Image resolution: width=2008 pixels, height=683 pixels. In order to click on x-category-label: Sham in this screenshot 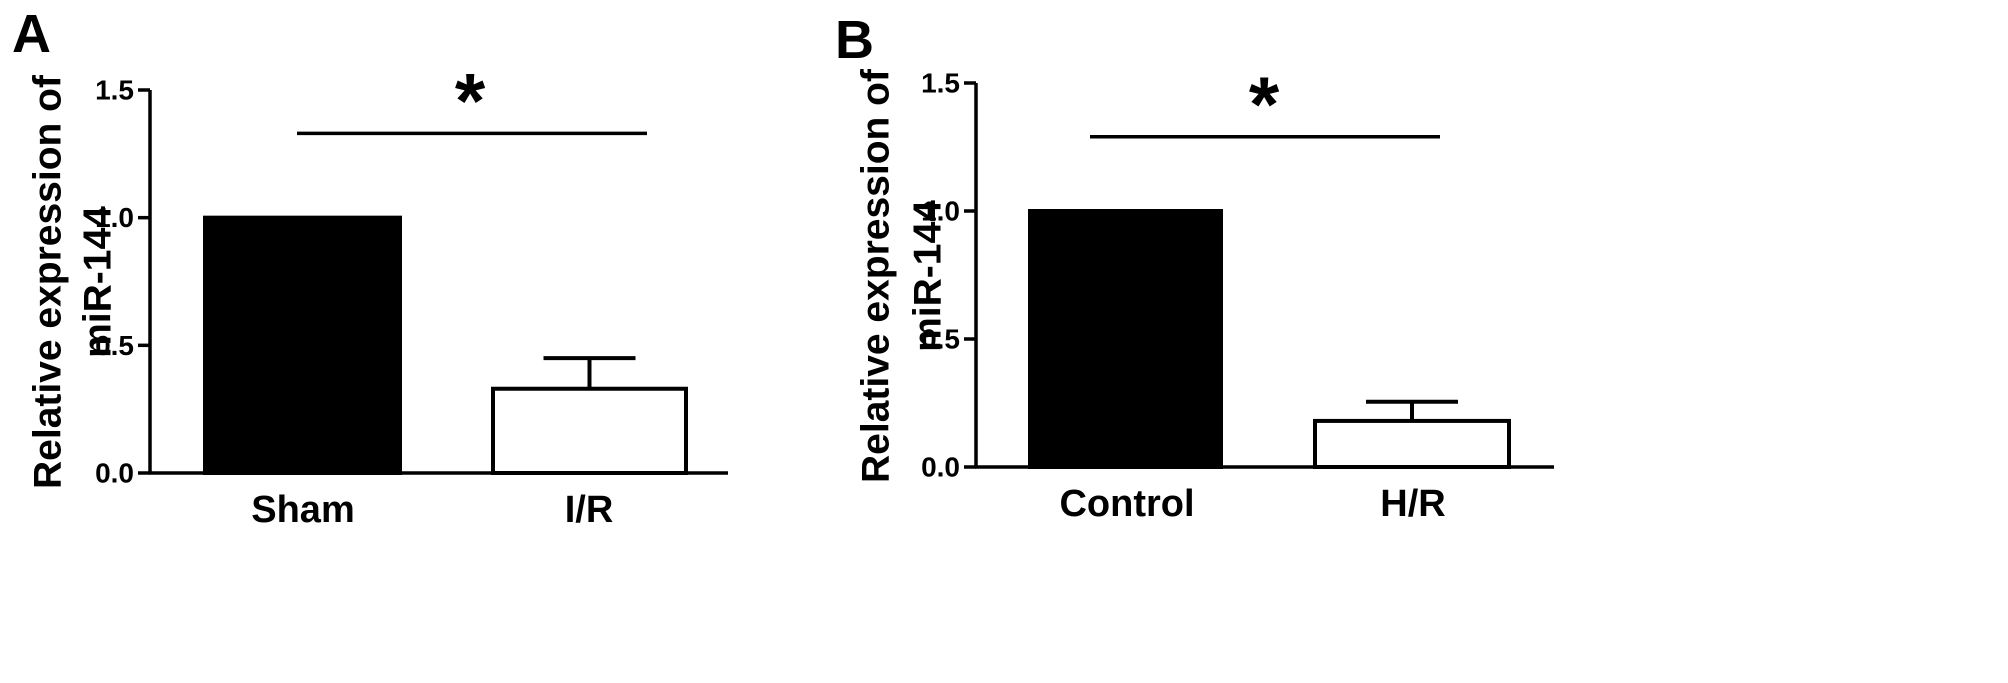, I will do `click(302, 510)`.